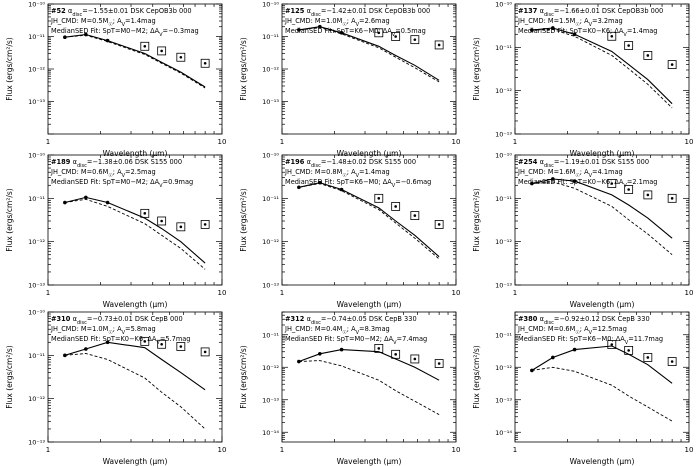  What do you see at coordinates (117, 320) in the screenshot?
I see `annotation-line-1: #310 αdisc=−0.73±0.01 DSK CepB 000` at bounding box center [117, 320].